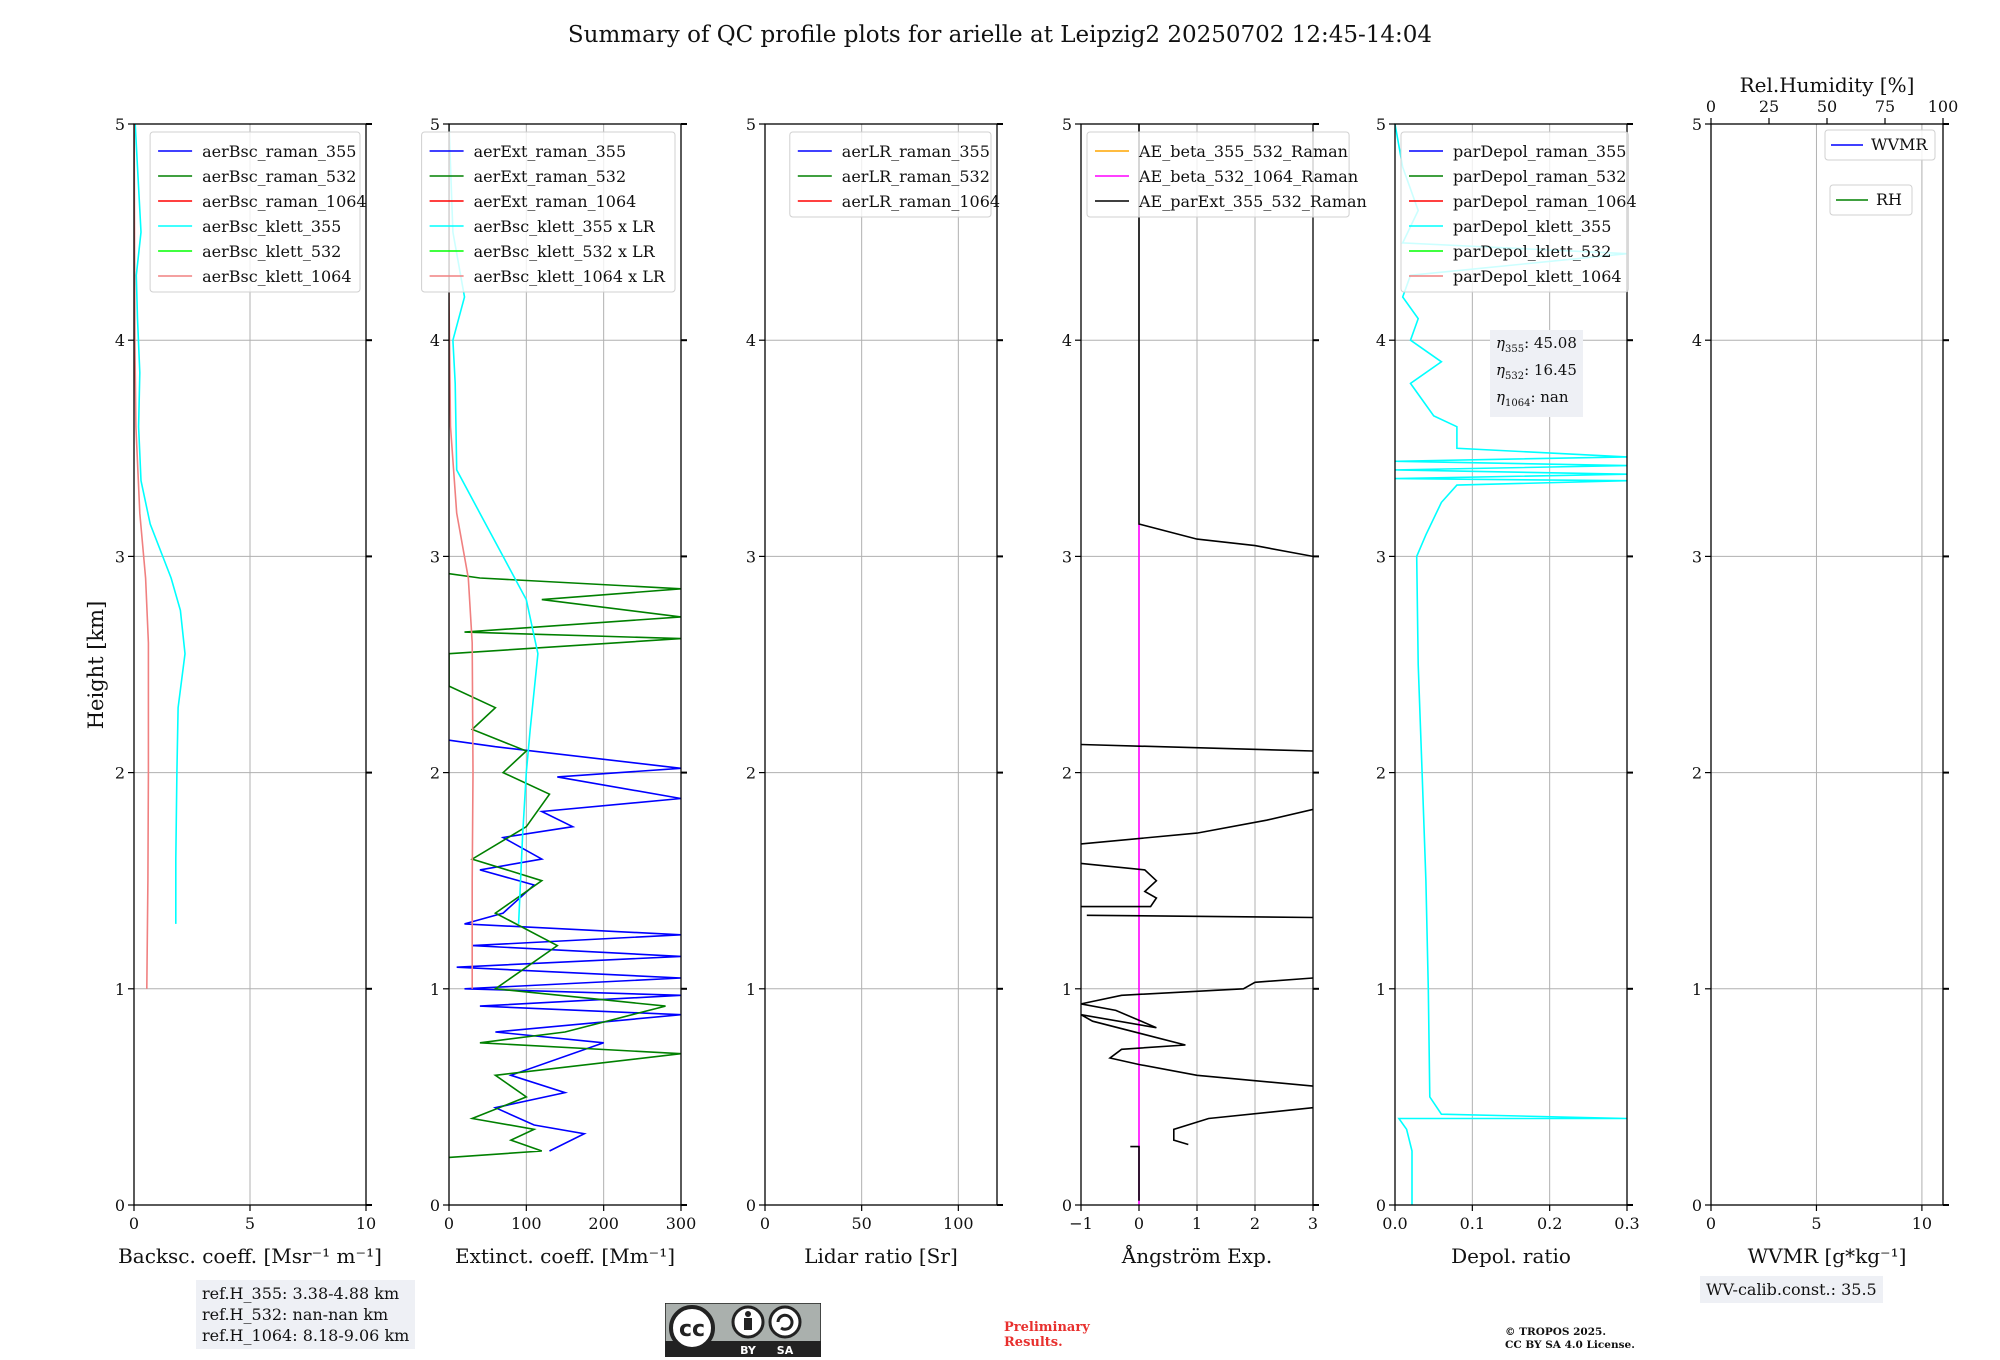 The width and height of the screenshot is (2000, 1360). Describe the element at coordinates (1255, 1223) in the screenshot. I see `xtick-label: 2` at that location.